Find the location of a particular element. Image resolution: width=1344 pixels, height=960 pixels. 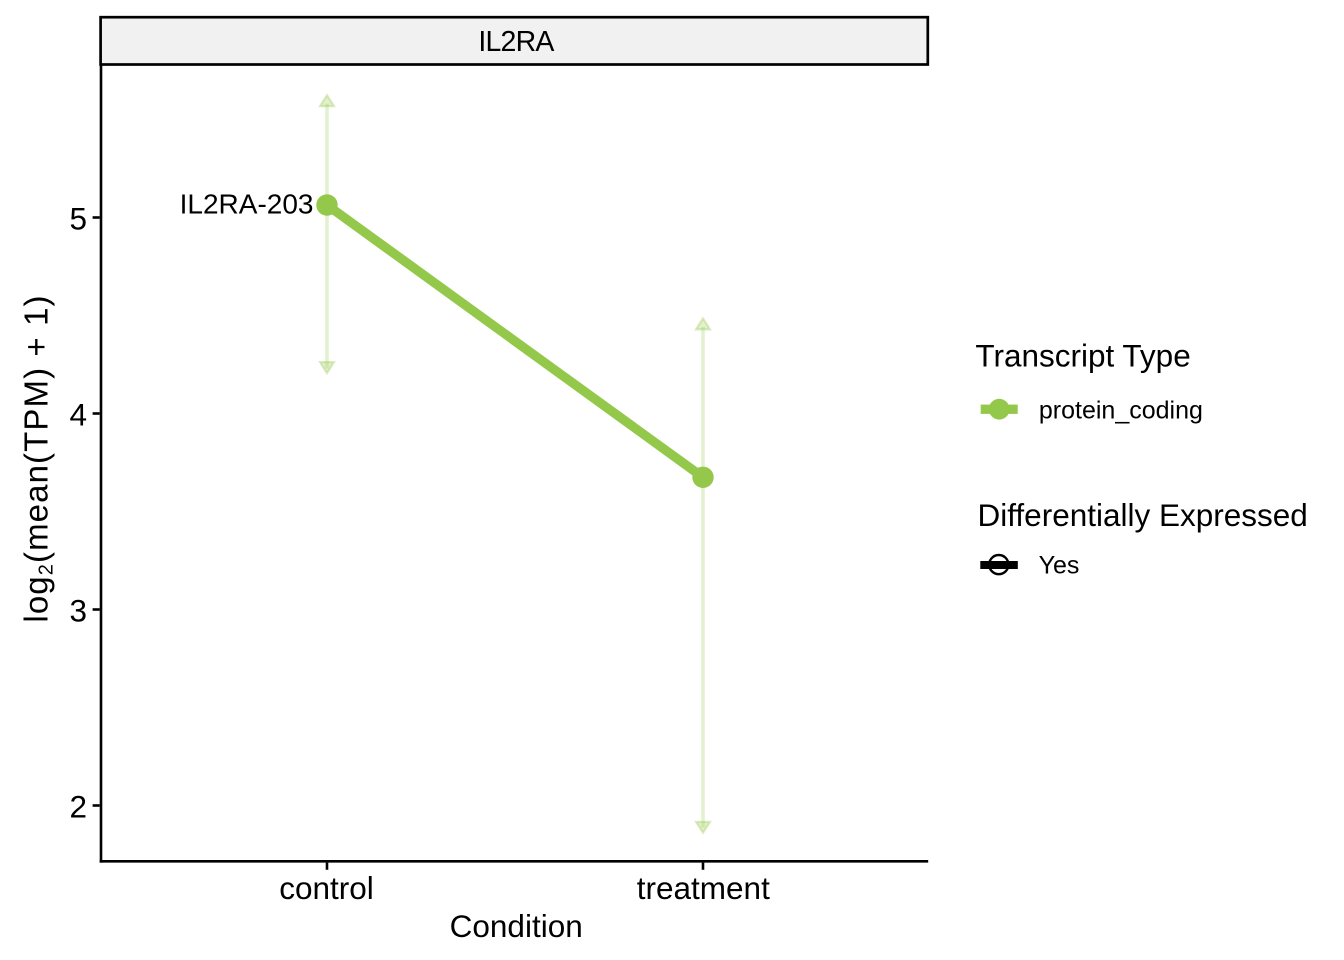

svg-text: IL2RA is located at coordinates (516, 42).